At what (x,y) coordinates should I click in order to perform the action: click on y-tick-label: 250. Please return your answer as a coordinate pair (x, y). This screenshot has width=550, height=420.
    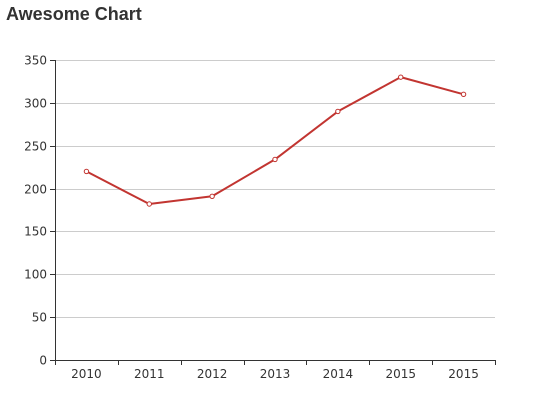
    Looking at the image, I should click on (35, 147).